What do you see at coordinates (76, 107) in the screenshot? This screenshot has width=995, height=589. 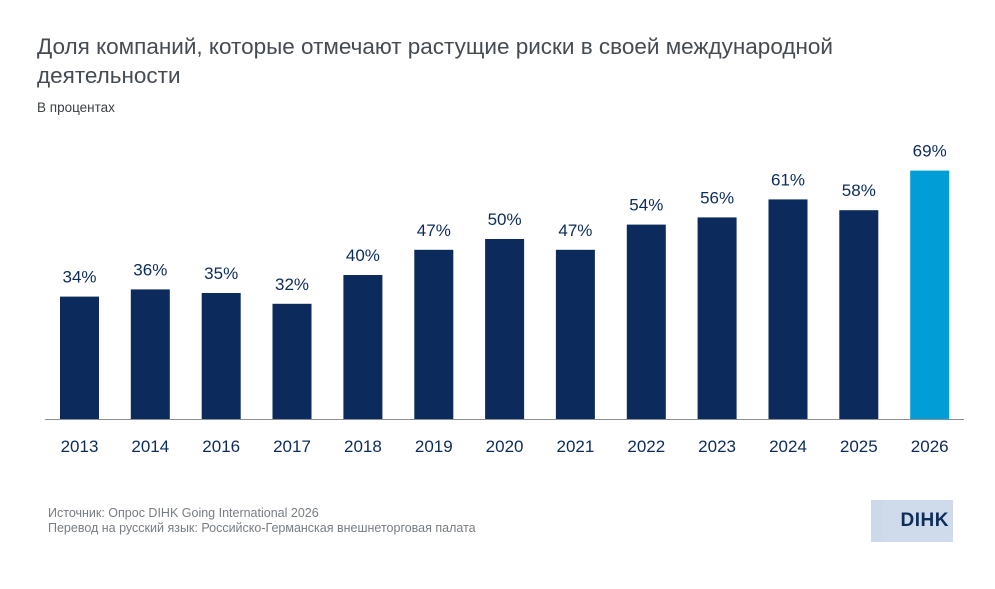 I see `chart-subtitle: В процентах` at bounding box center [76, 107].